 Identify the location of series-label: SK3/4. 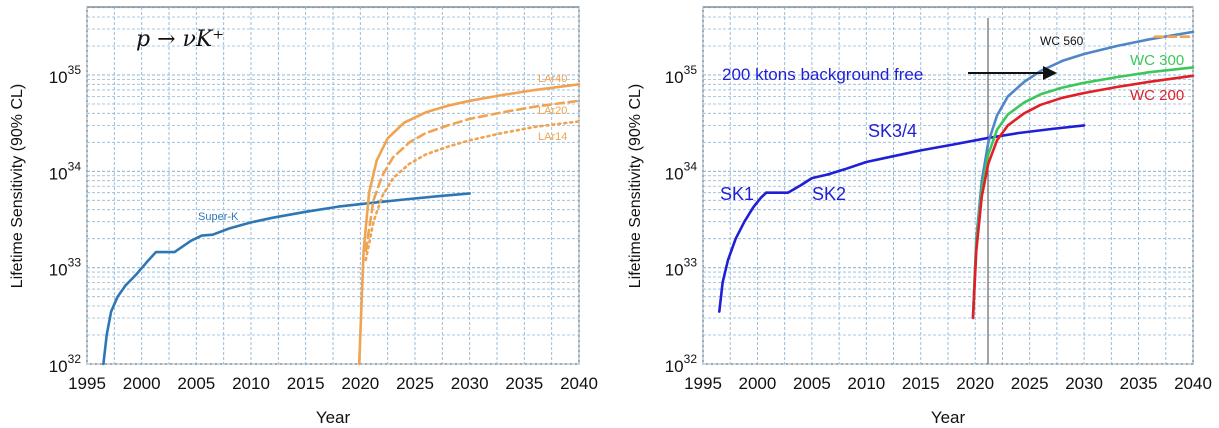
(892, 131).